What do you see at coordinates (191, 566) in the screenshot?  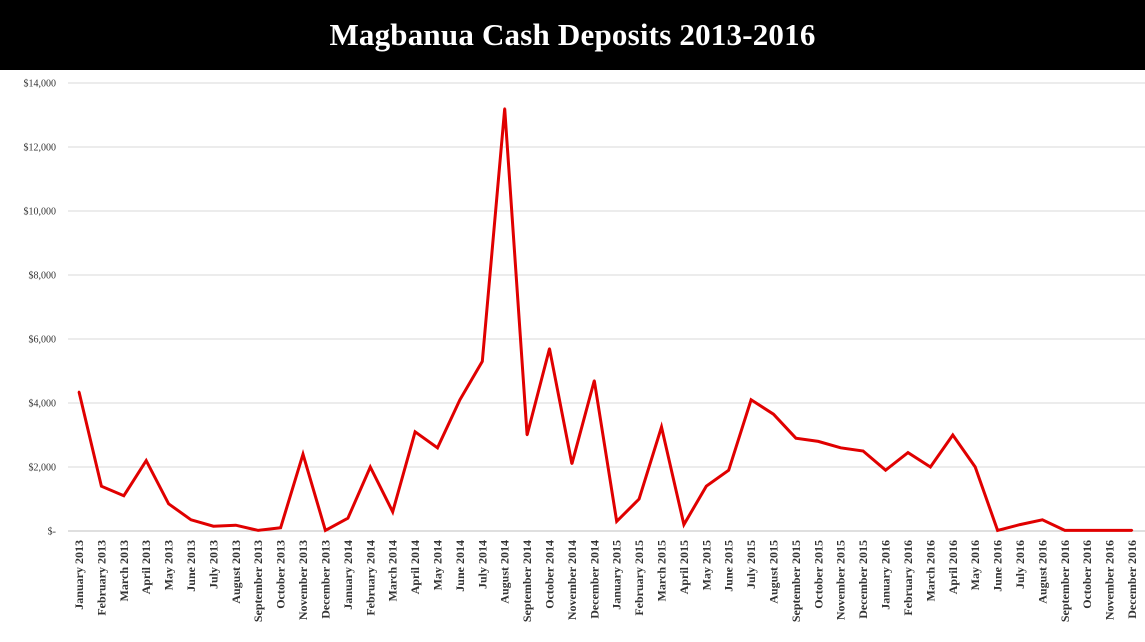 I see `x-tick-label: June 2013` at bounding box center [191, 566].